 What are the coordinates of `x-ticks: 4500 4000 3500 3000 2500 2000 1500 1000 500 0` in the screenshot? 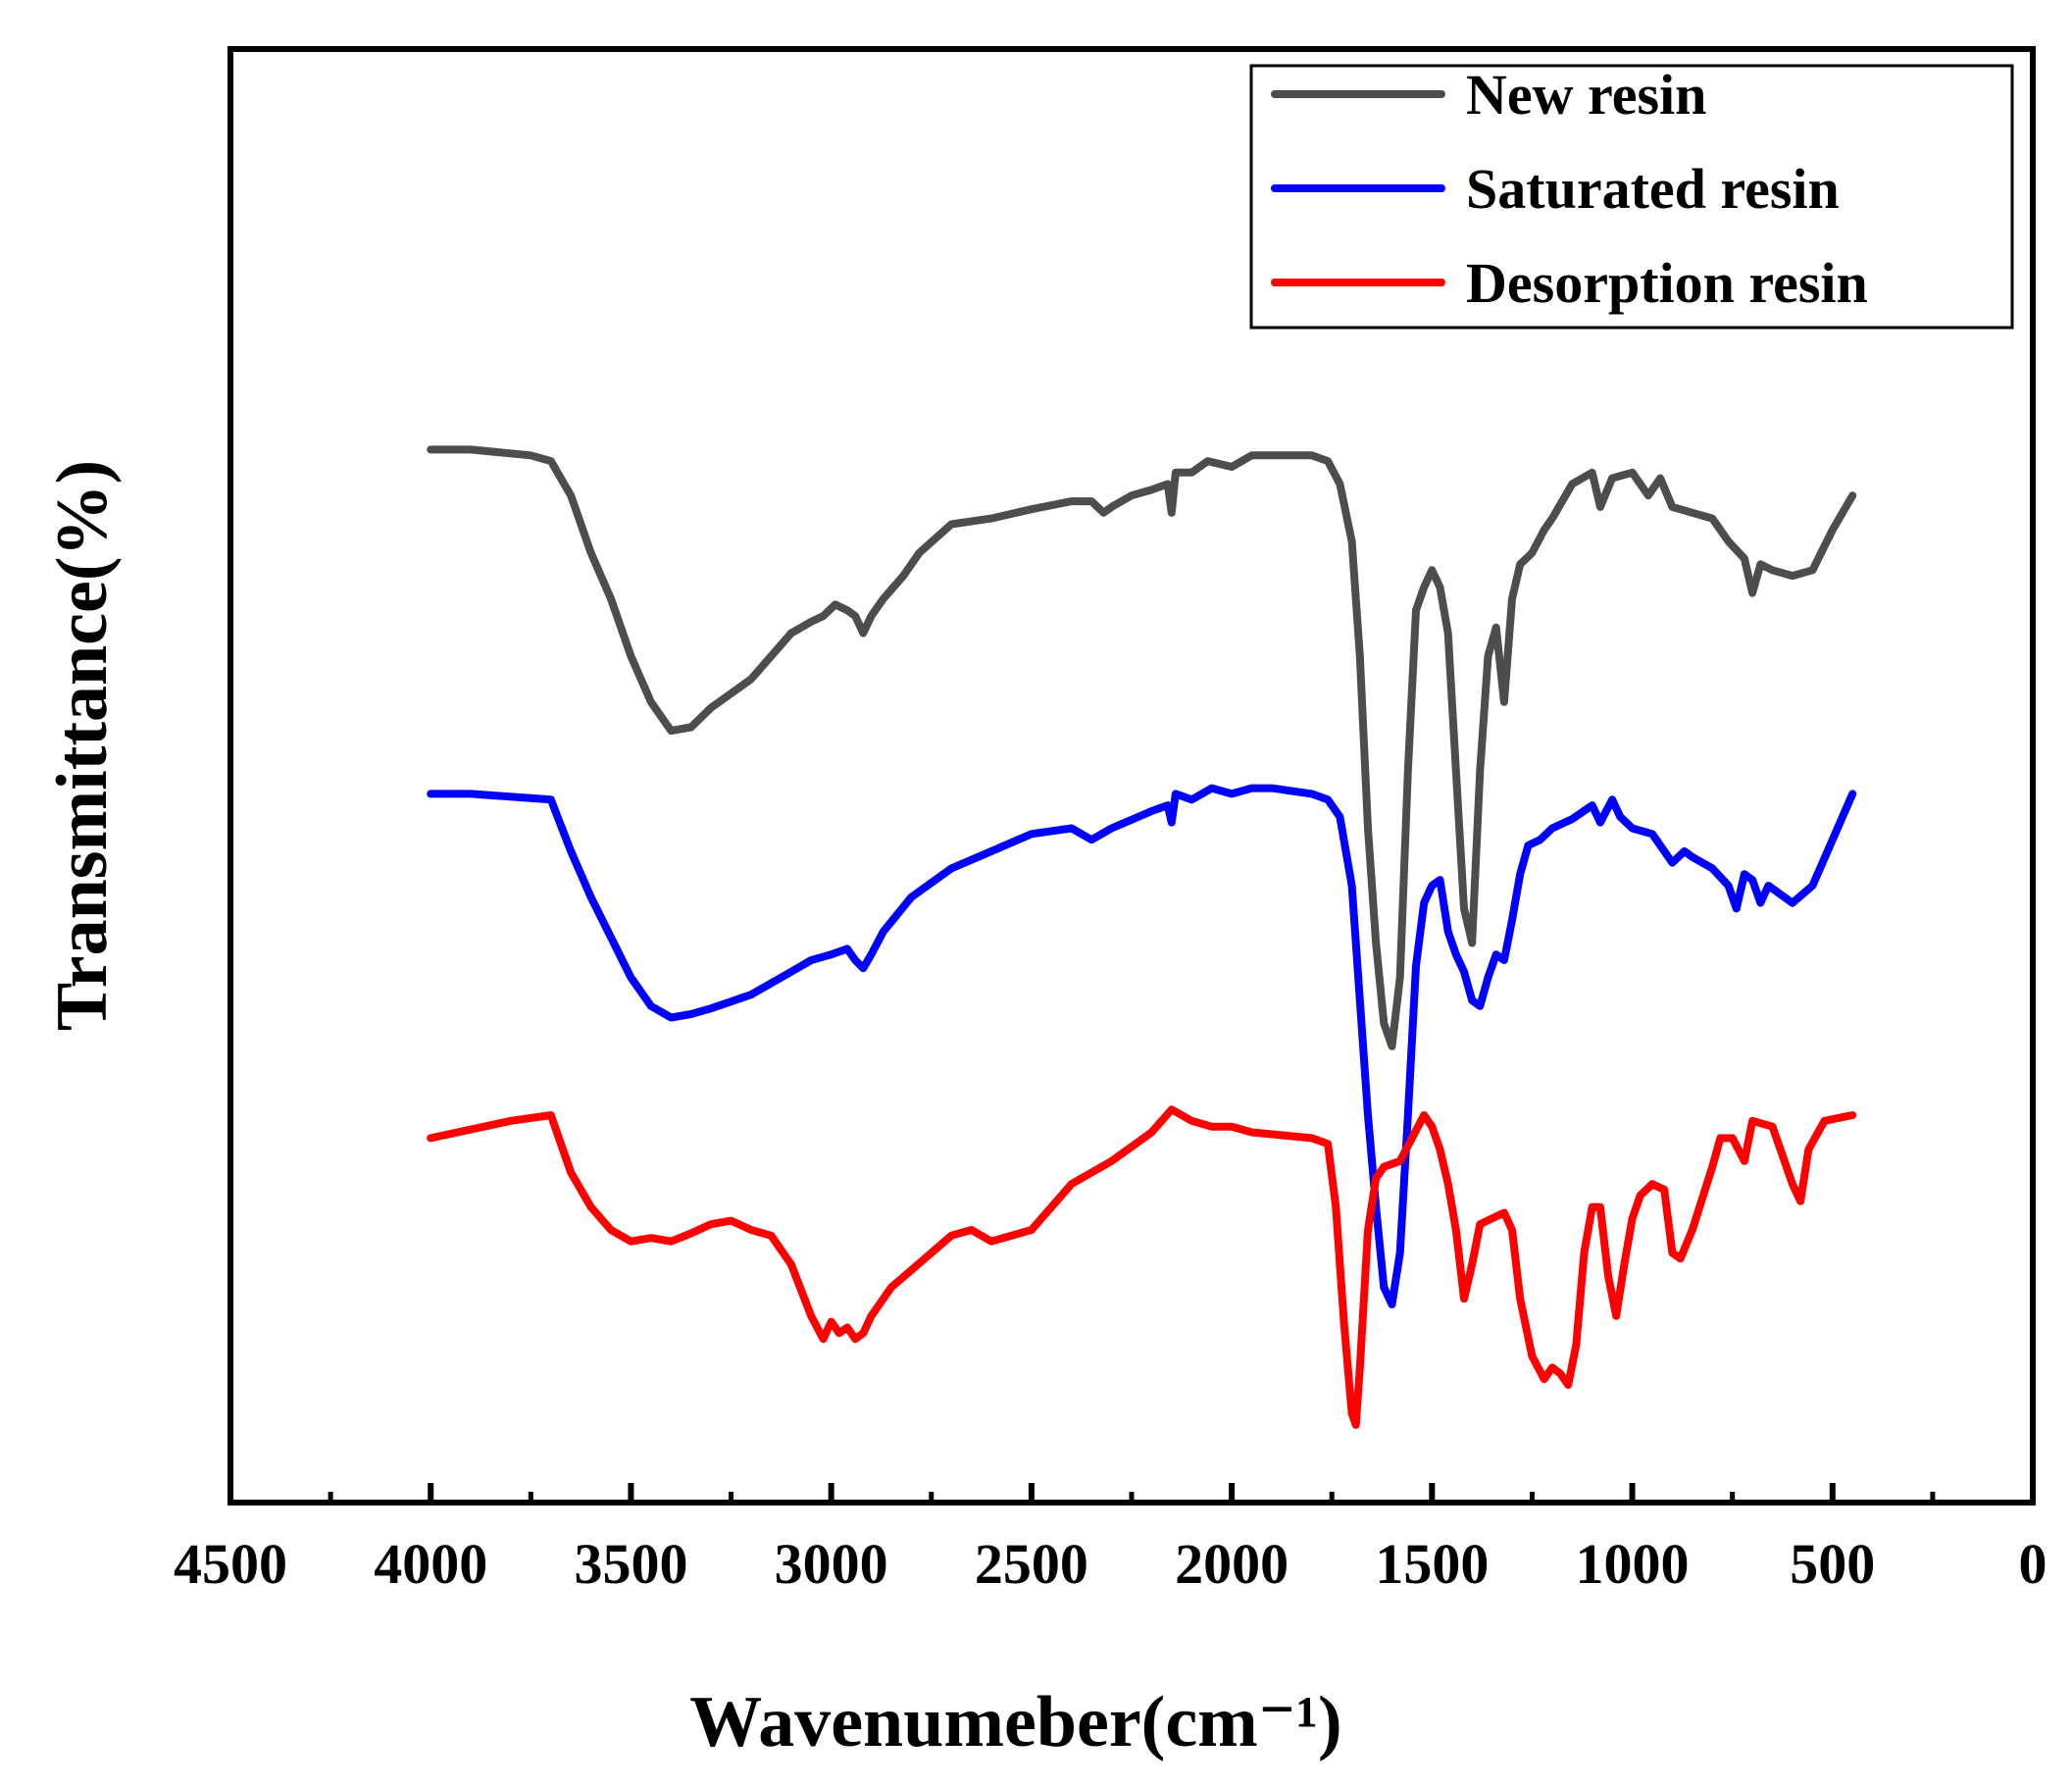 It's located at (1111, 1539).